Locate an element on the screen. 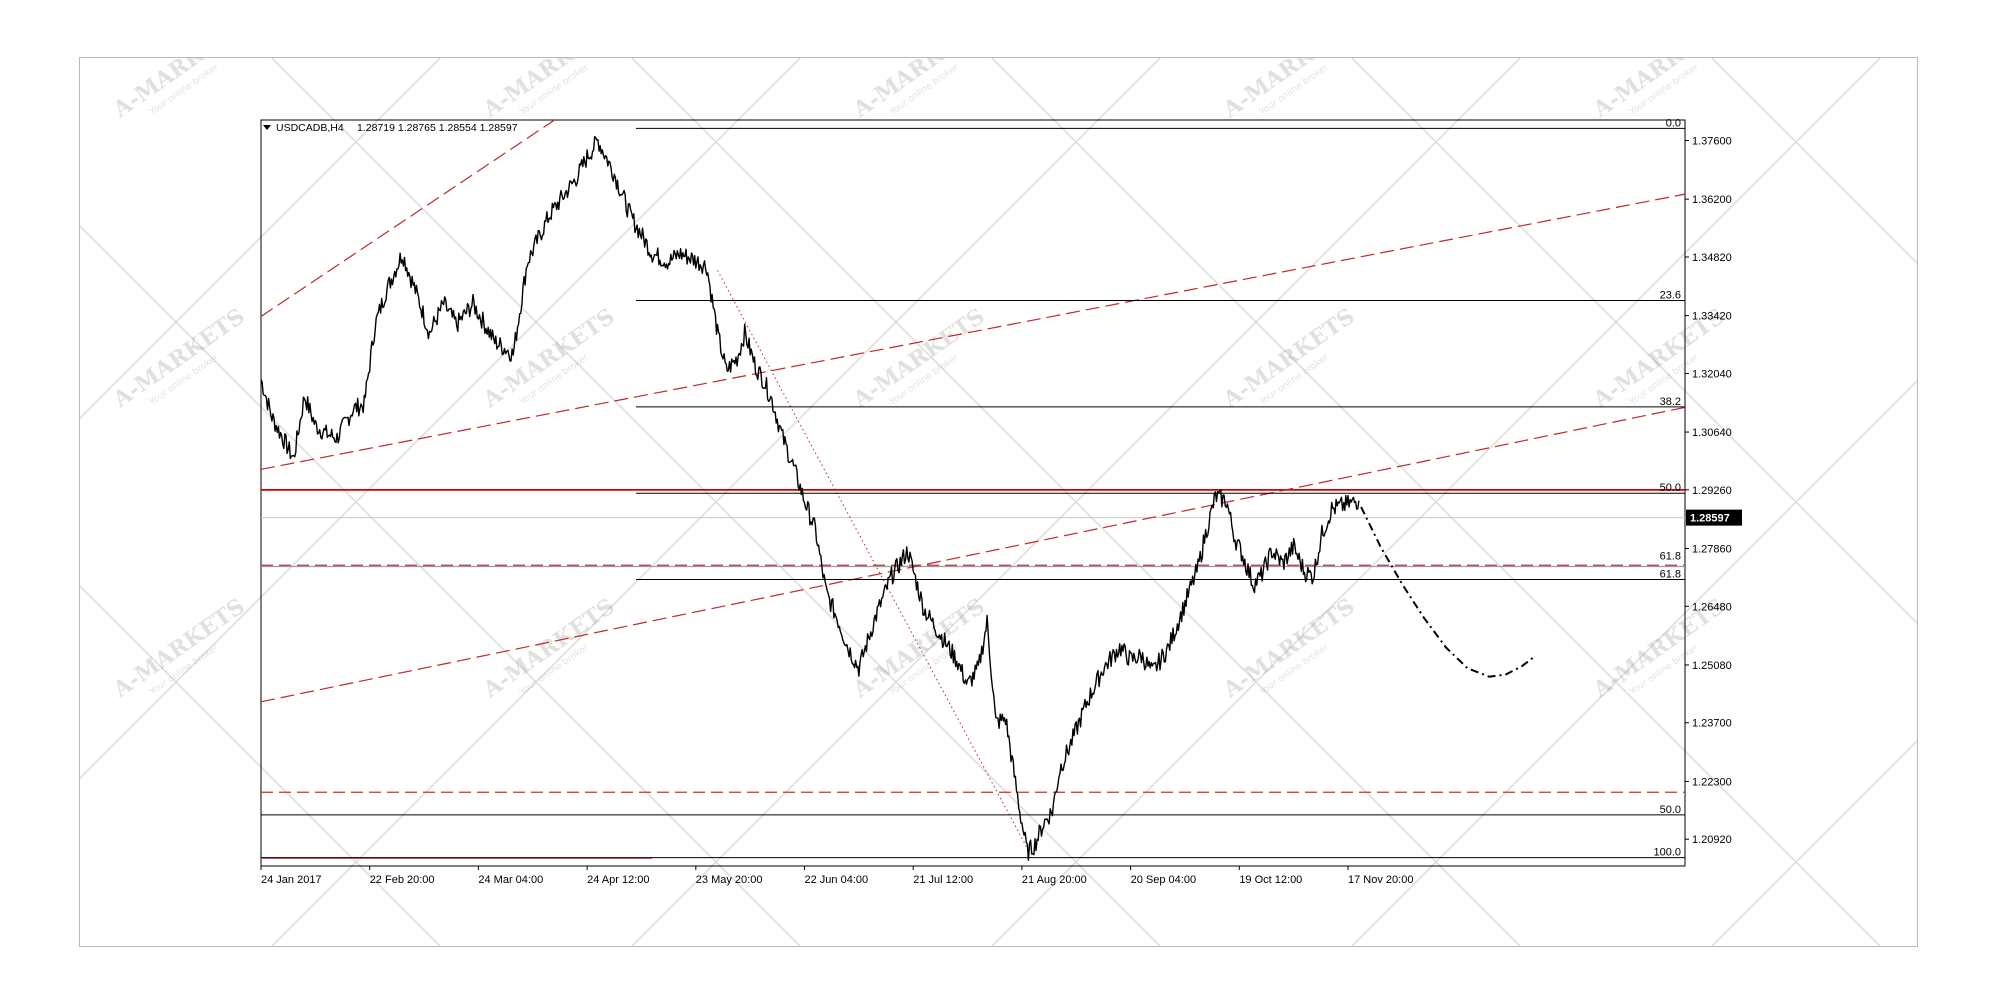 The height and width of the screenshot is (1005, 1997). x-tick-label: 21 Jul 12:00 is located at coordinates (943, 880).